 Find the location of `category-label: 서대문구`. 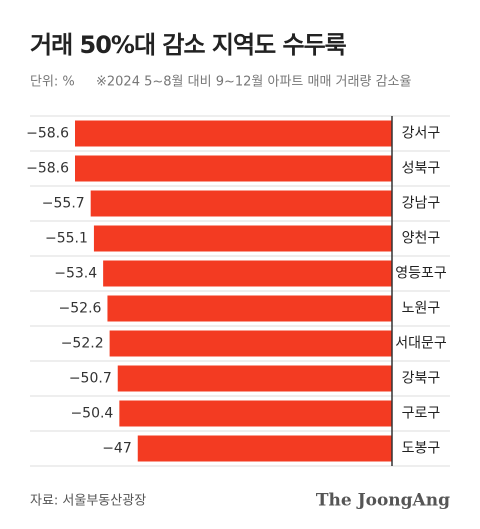

category-label: 서대문구 is located at coordinates (421, 344).